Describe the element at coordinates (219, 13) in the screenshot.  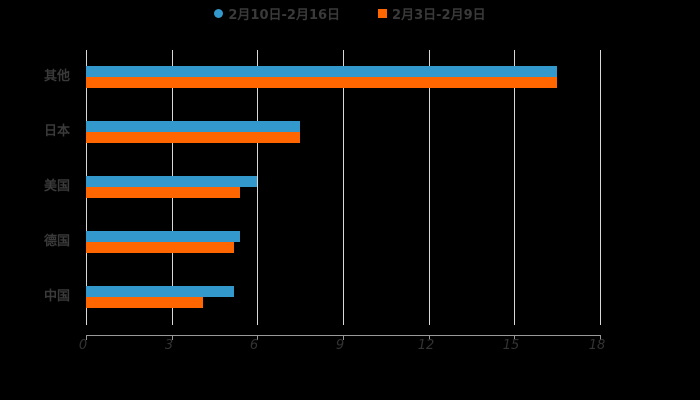
I see `legend-circle-icon` at that location.